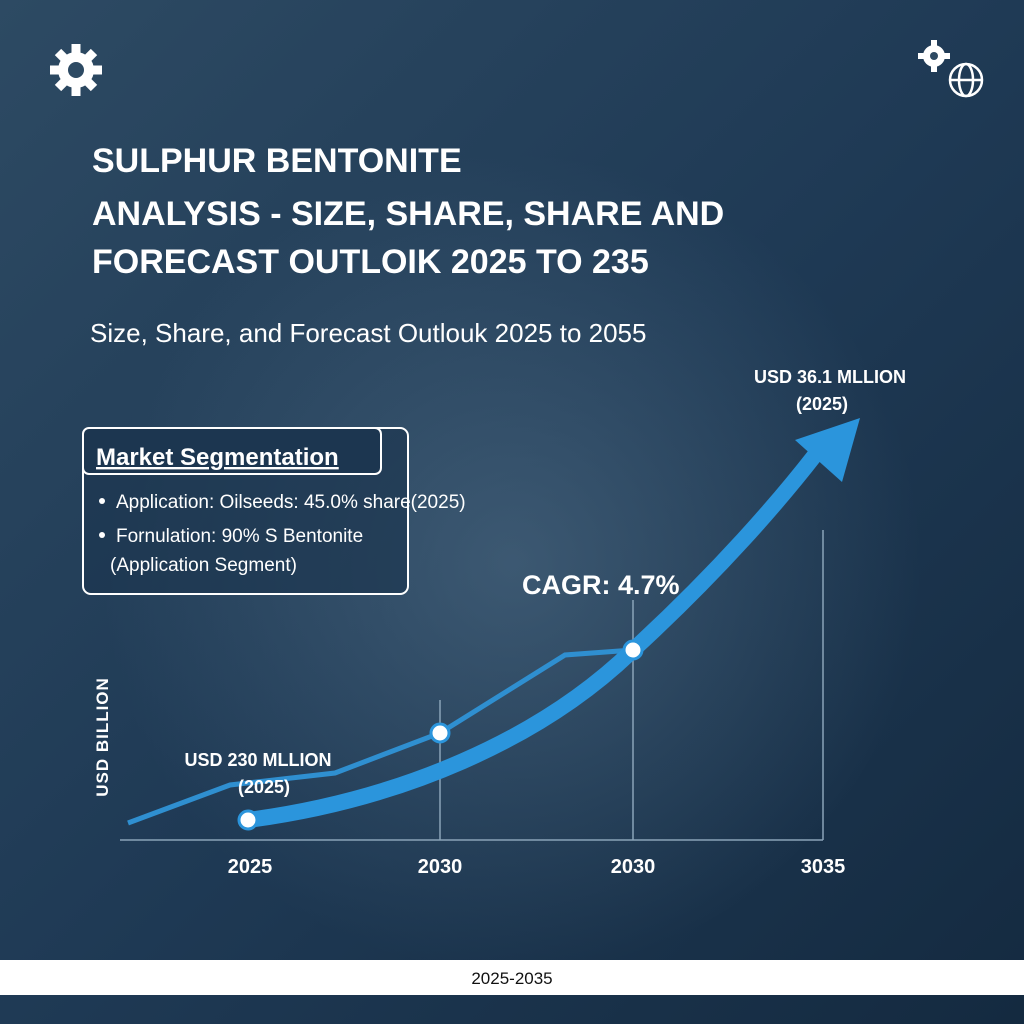  Describe the element at coordinates (217, 457) in the screenshot. I see `segmentation-title: Market Segmentation` at that location.